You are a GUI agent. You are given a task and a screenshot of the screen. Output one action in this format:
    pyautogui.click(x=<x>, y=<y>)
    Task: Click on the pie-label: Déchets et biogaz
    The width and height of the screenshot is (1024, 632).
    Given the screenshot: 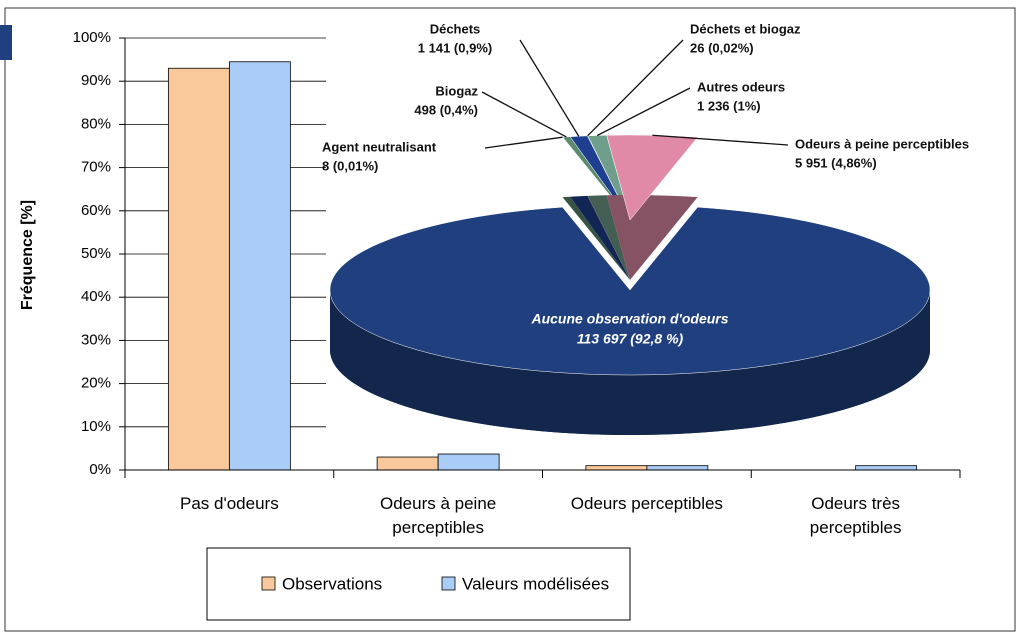 What is the action you would take?
    pyautogui.click(x=745, y=28)
    